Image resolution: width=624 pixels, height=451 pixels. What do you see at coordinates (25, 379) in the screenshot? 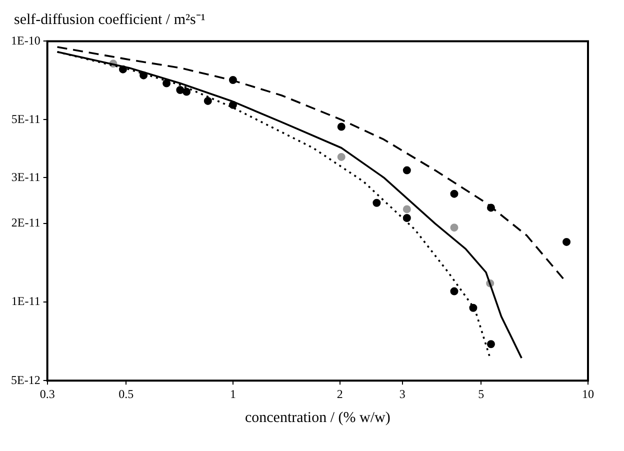
I see `y-tick-label: 5E-12` at bounding box center [25, 379].